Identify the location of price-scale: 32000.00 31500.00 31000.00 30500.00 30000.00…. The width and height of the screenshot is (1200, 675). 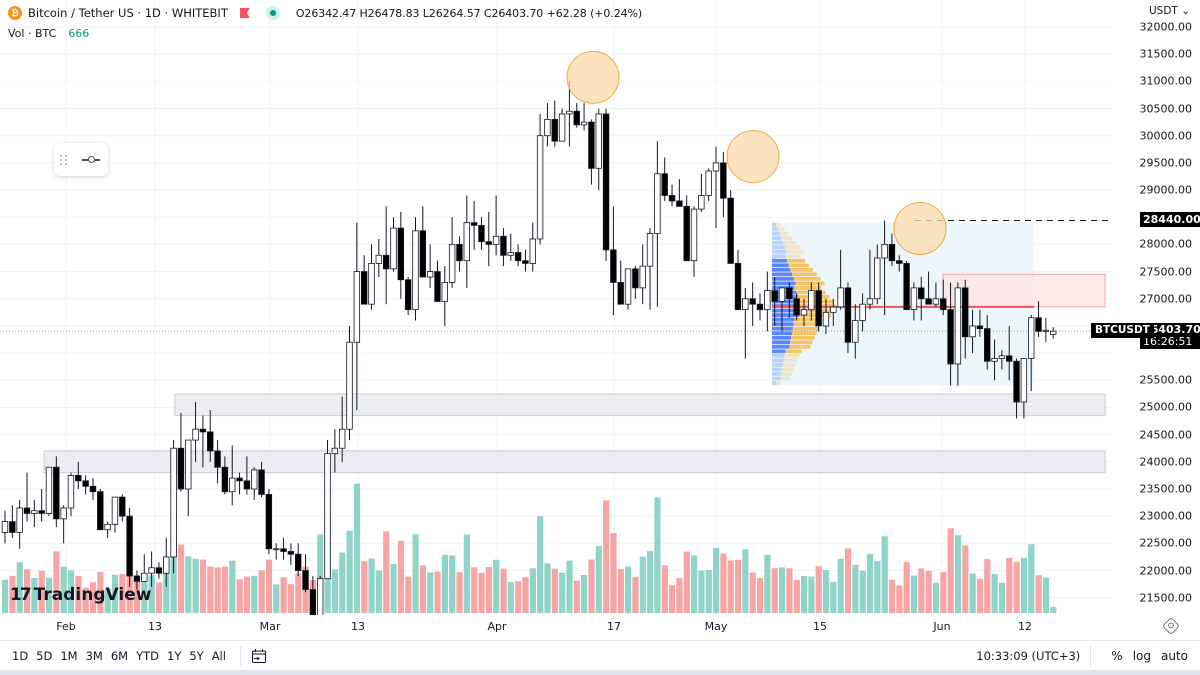
(1156, 307).